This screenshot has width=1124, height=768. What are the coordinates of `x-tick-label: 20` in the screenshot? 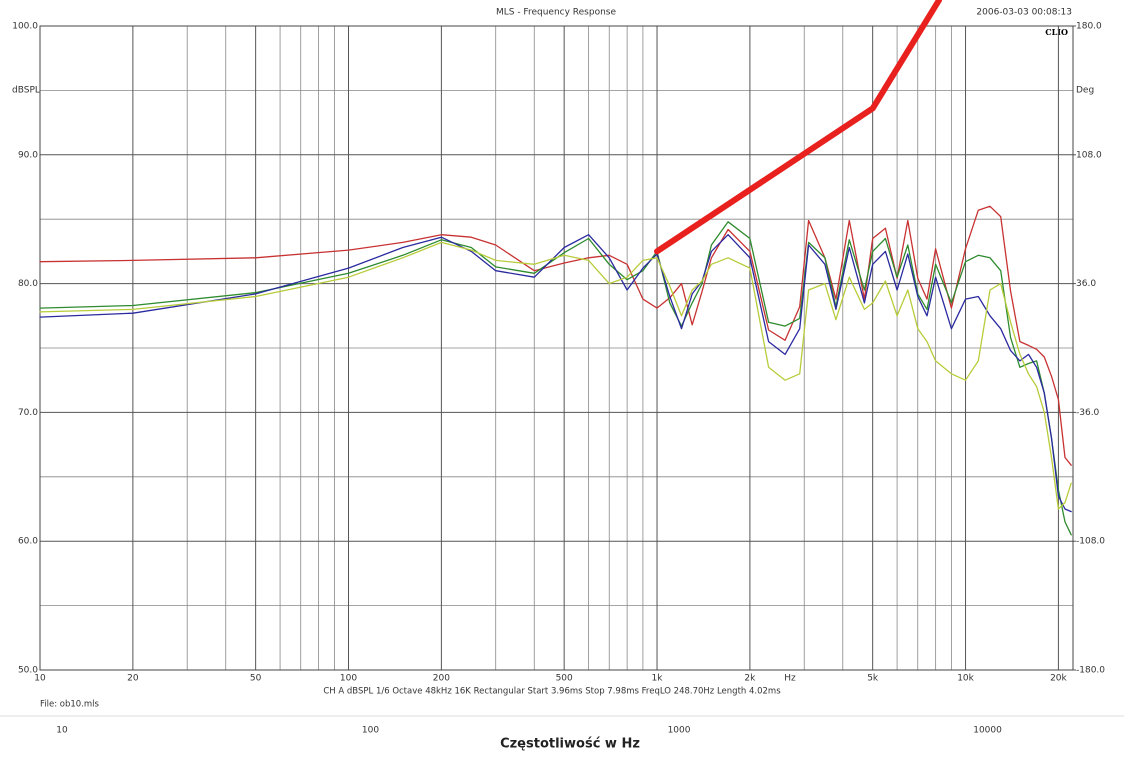 It's located at (133, 679).